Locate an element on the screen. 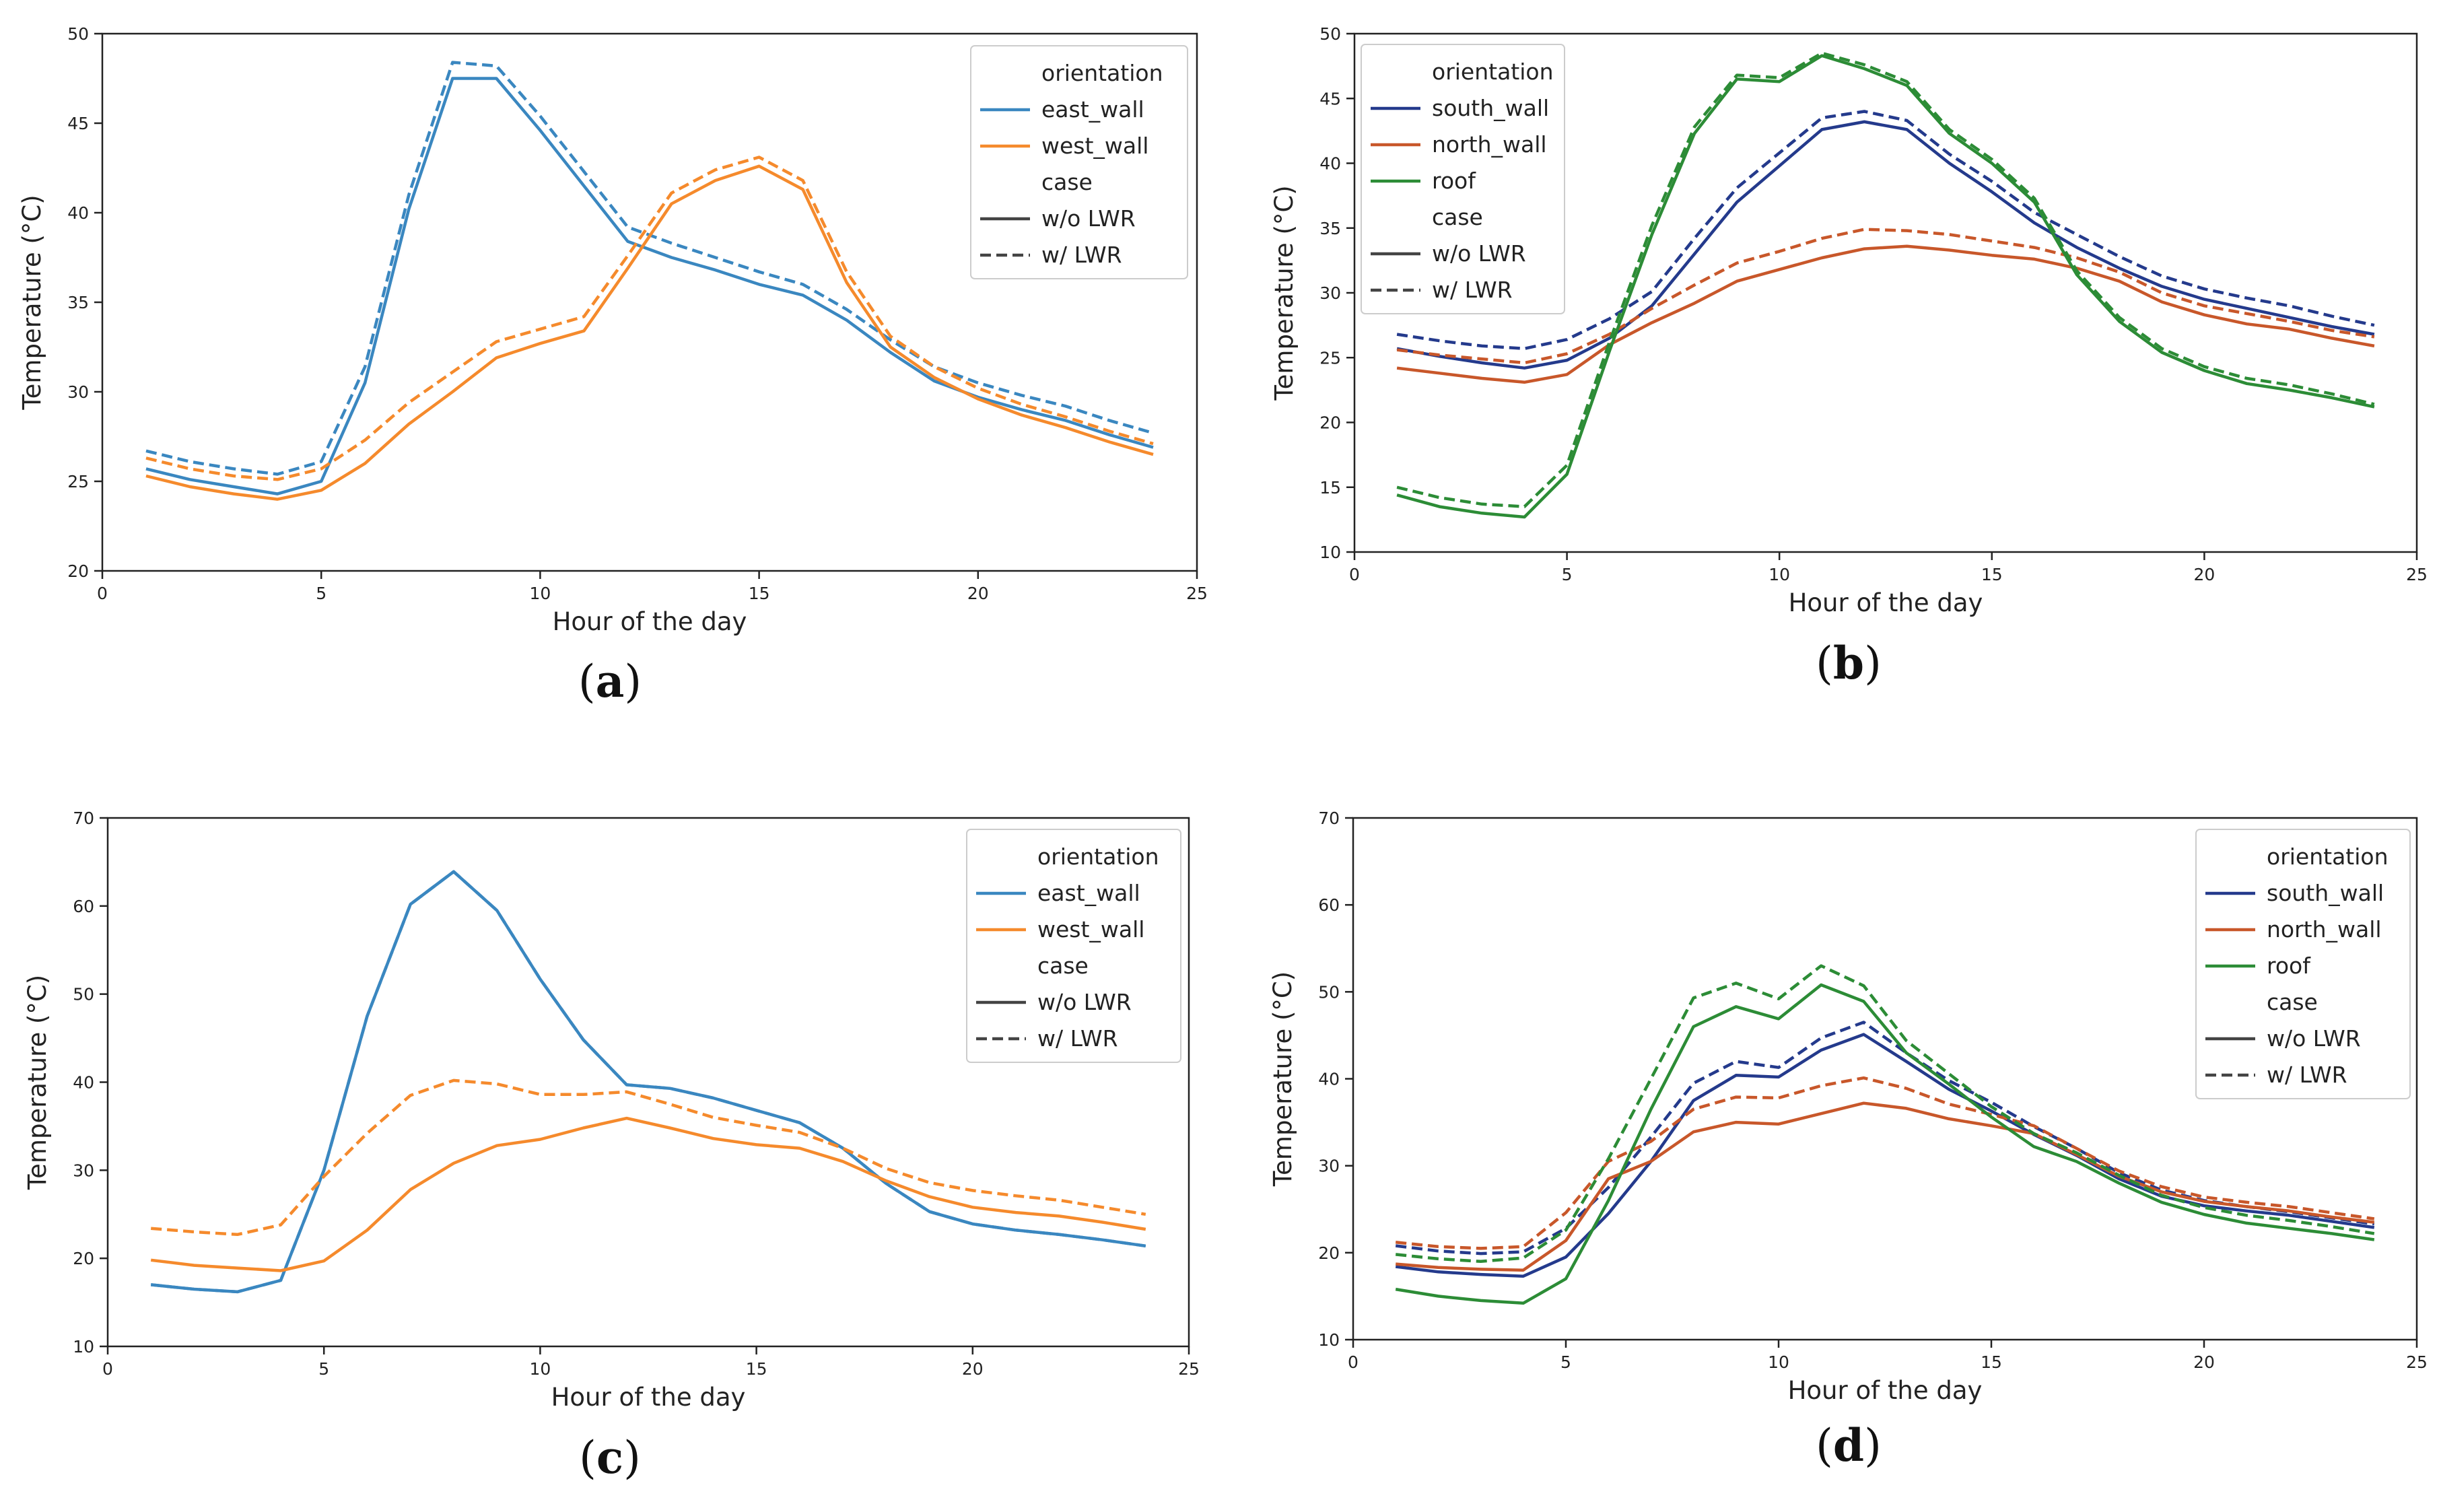  y-tick-label: 15 is located at coordinates (1330, 487).